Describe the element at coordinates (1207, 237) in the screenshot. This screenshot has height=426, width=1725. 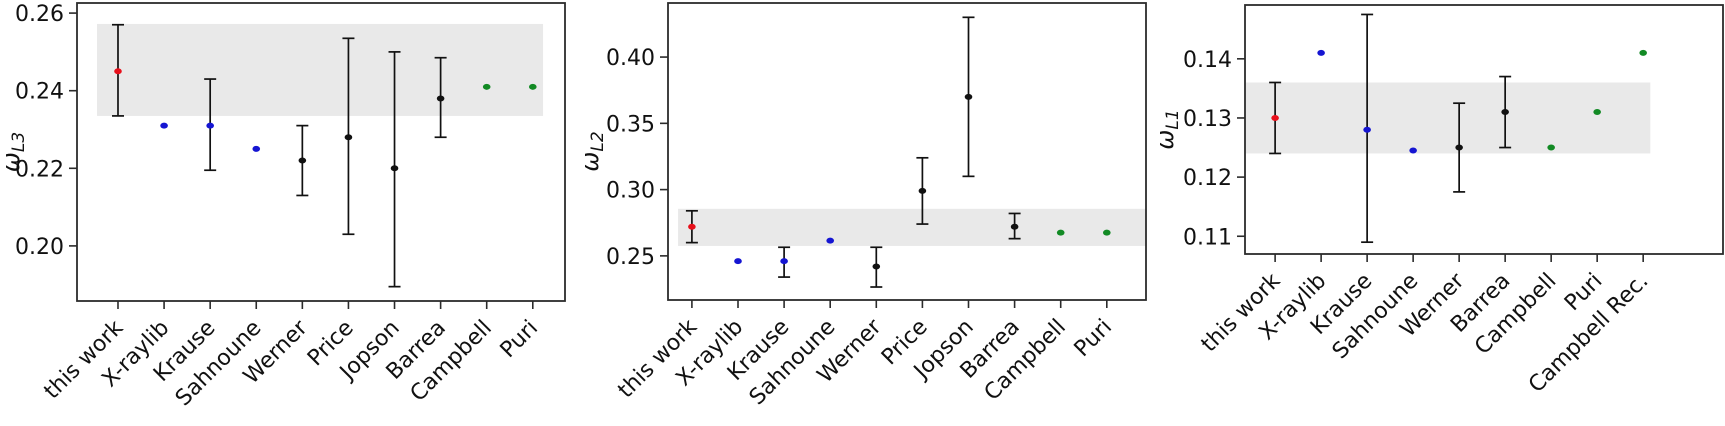
I see `y-tick-label: 0.11` at that location.